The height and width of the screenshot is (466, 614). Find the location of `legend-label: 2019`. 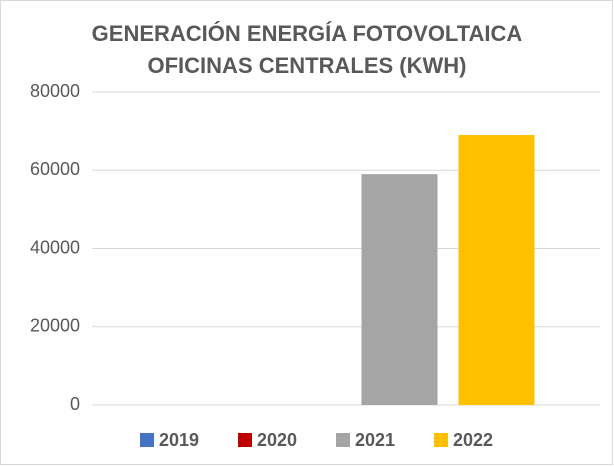

legend-label: 2019 is located at coordinates (179, 440).